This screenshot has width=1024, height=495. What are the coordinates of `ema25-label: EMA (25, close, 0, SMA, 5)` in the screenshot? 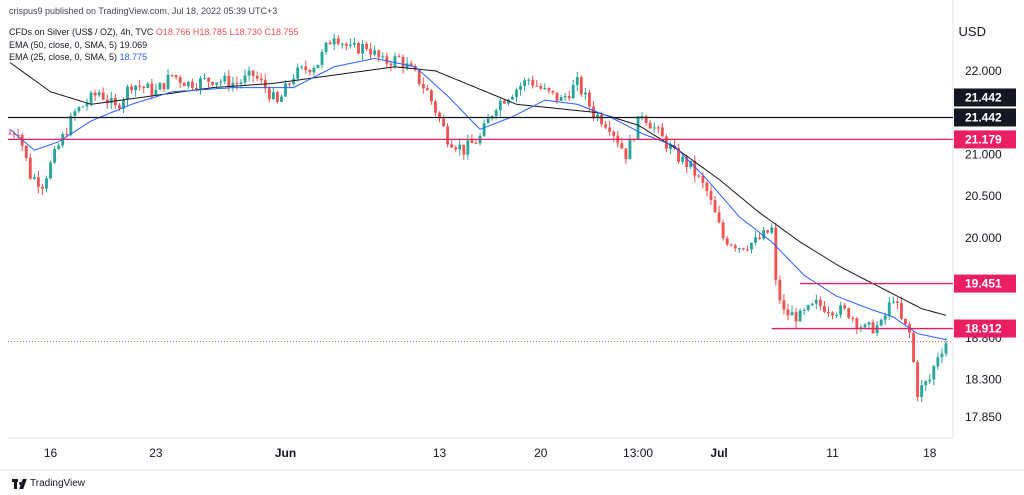 It's located at (63, 57).